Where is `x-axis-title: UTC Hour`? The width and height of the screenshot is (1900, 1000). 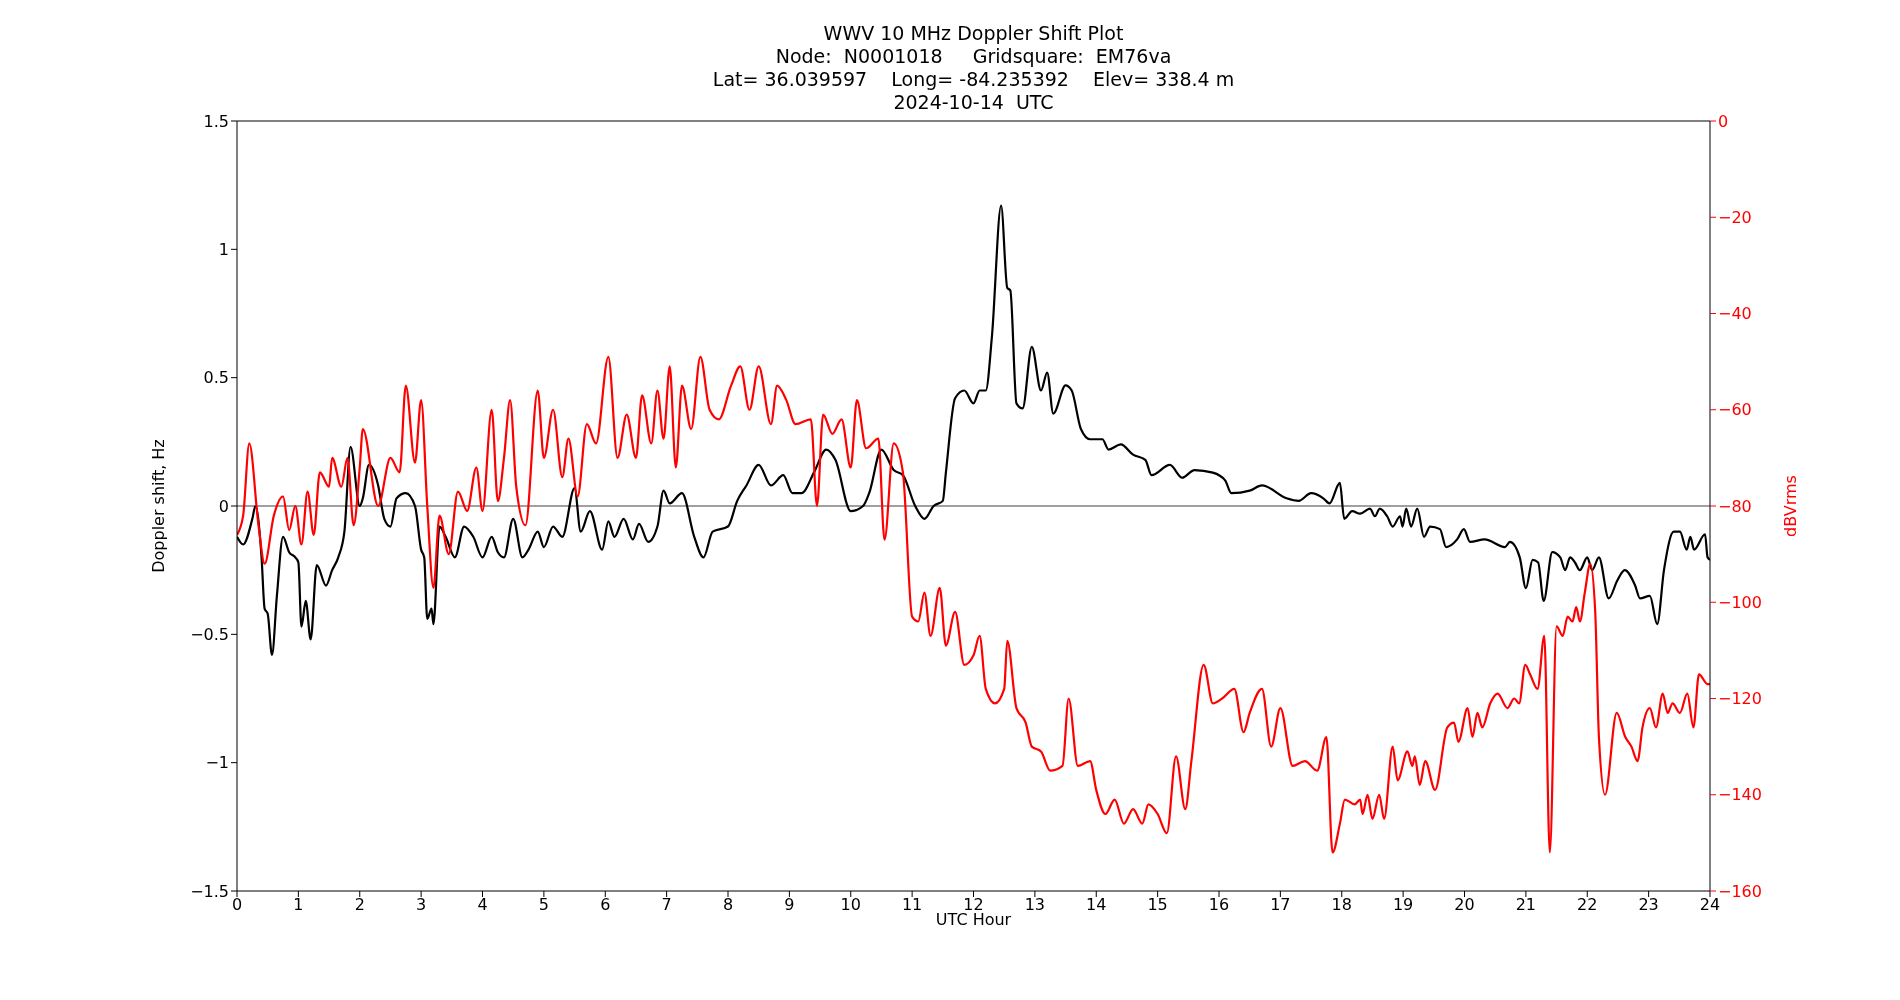 x-axis-title: UTC Hour is located at coordinates (973, 919).